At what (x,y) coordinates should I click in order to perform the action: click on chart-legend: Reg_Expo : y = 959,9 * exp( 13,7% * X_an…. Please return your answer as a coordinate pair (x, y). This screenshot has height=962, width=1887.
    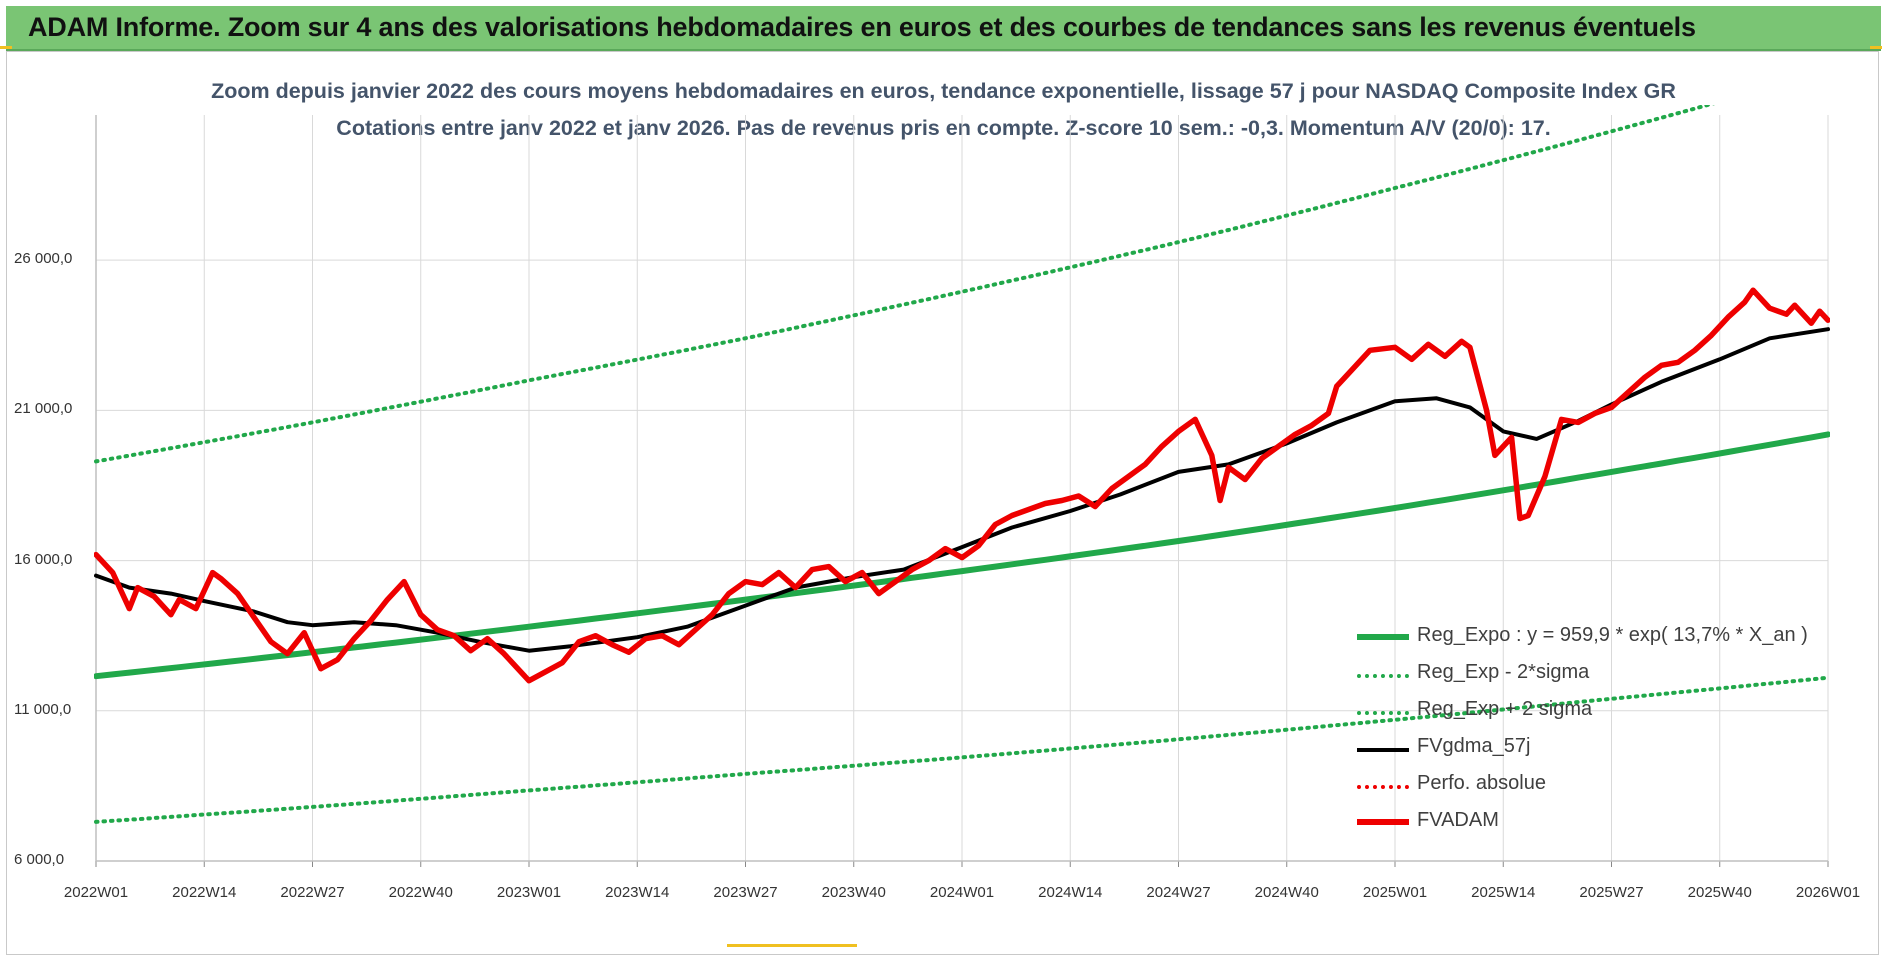
    Looking at the image, I should click on (1585, 731).